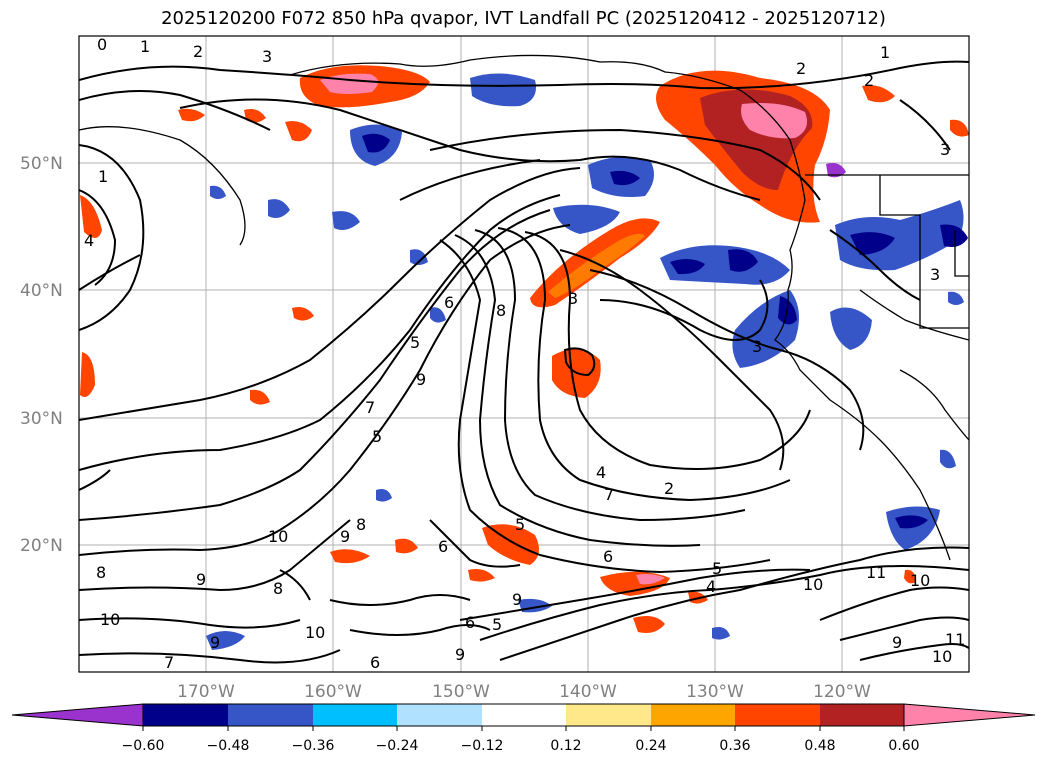 This screenshot has width=1047, height=765. What do you see at coordinates (969, 715) in the screenshot?
I see `colorbar-extend-high` at bounding box center [969, 715].